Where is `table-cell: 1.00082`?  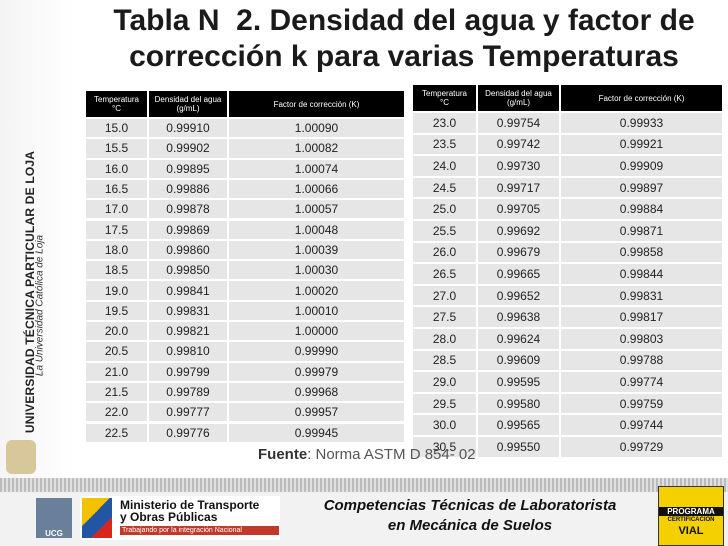 table-cell: 1.00082 is located at coordinates (316, 148).